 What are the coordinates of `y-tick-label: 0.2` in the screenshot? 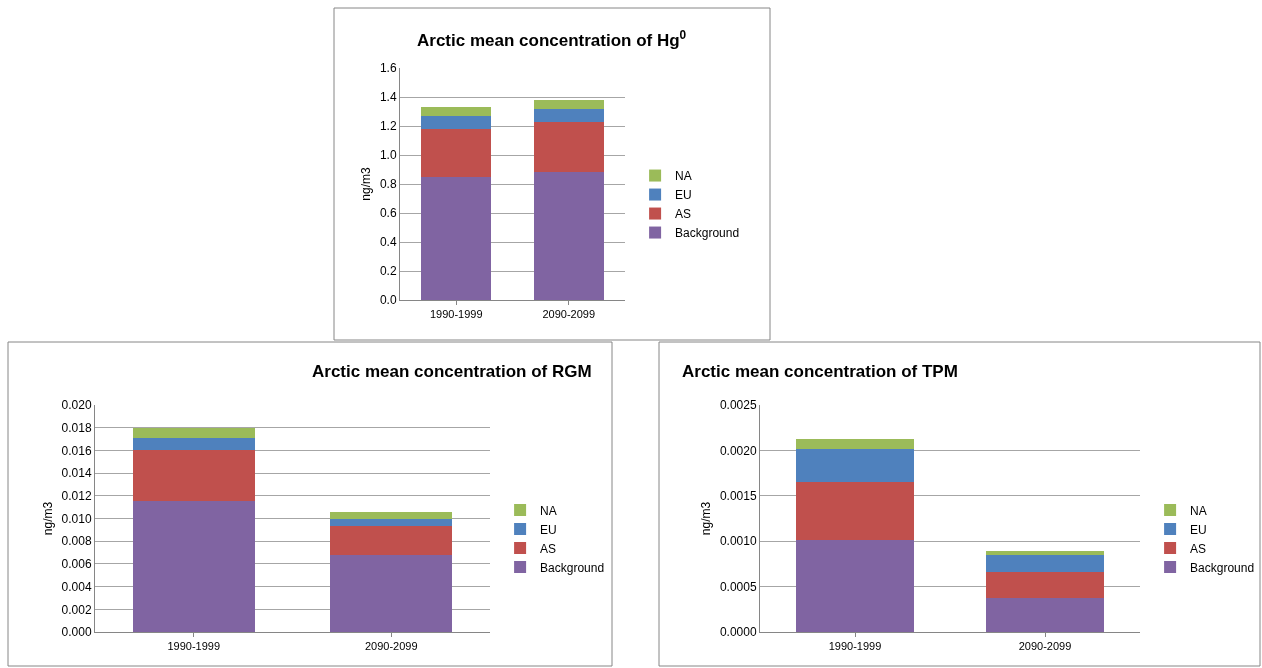 It's located at (388, 271).